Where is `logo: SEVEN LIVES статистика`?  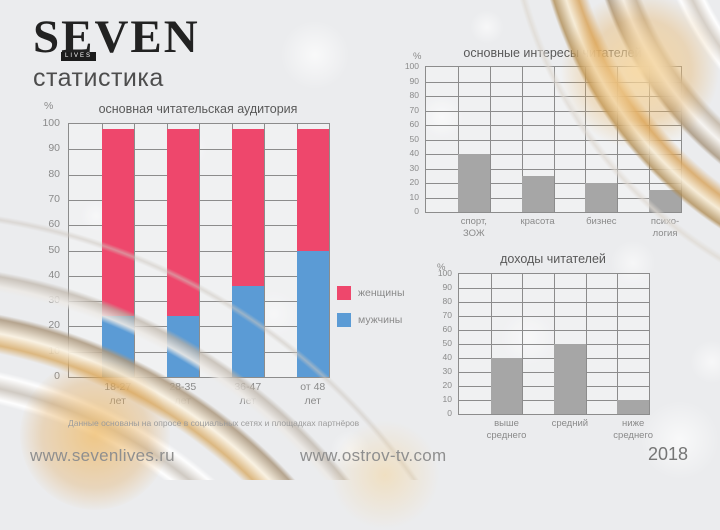 logo: SEVEN LIVES статистика is located at coordinates (116, 53).